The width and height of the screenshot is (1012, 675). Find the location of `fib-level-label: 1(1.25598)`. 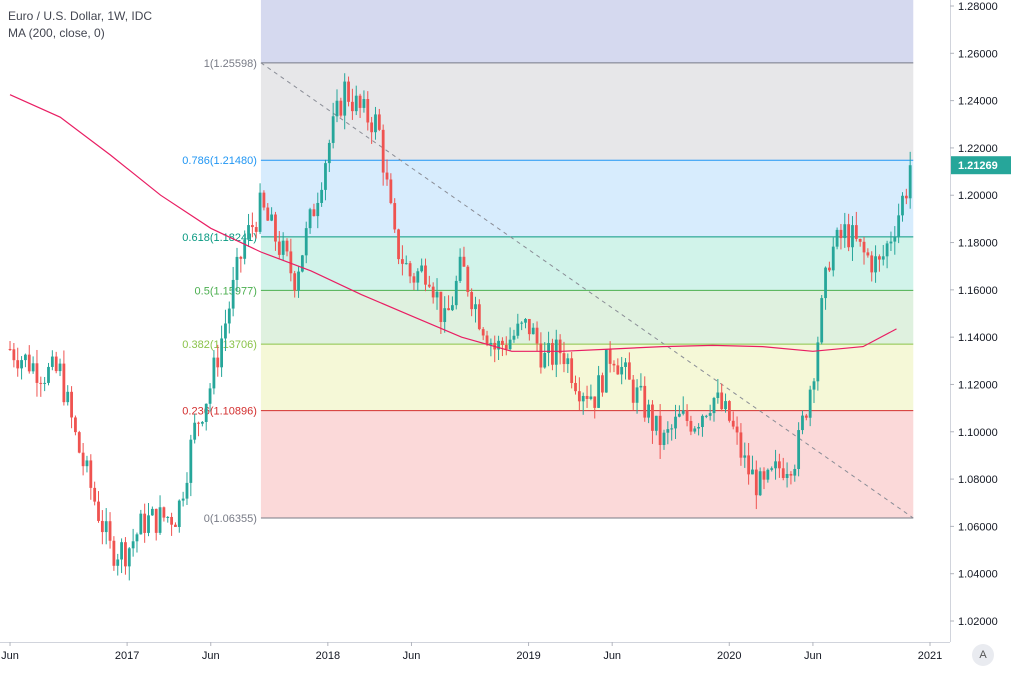

fib-level-label: 1(1.25598) is located at coordinates (230, 64).